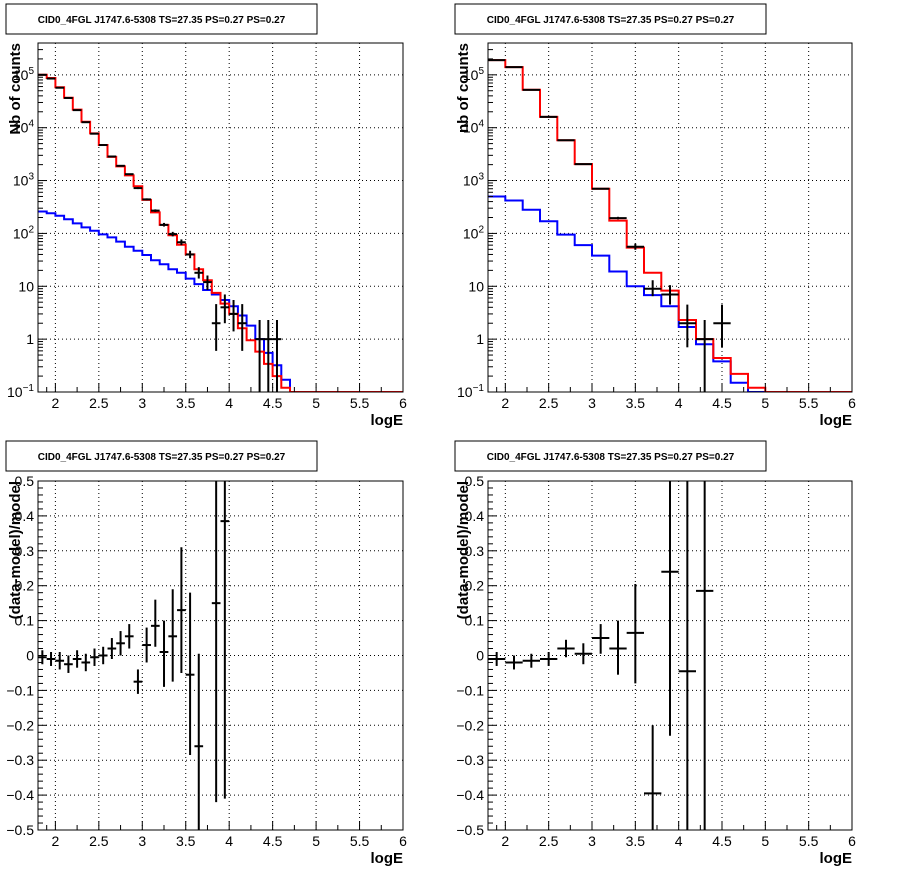 This screenshot has height=875, width=898. I want to click on y-tick-label: 0.1, so click(25, 621).